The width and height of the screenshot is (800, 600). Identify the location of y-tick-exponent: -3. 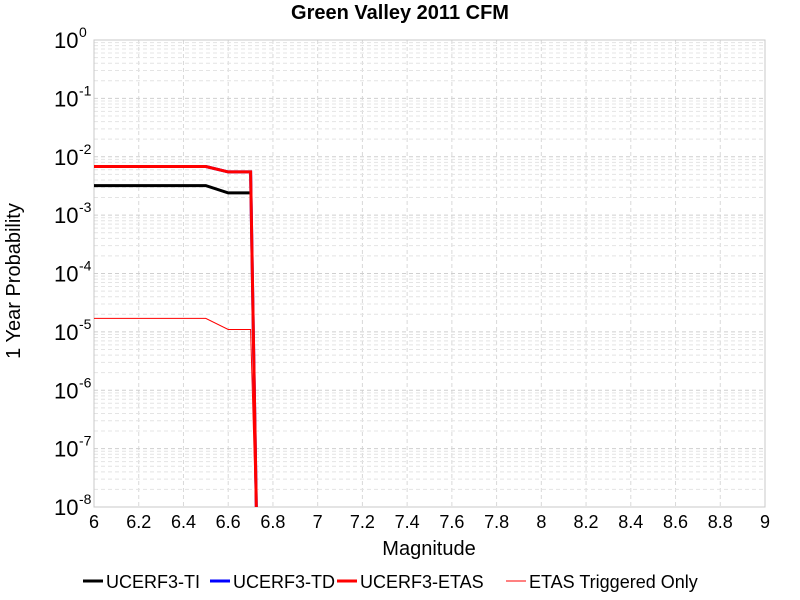
(85, 207).